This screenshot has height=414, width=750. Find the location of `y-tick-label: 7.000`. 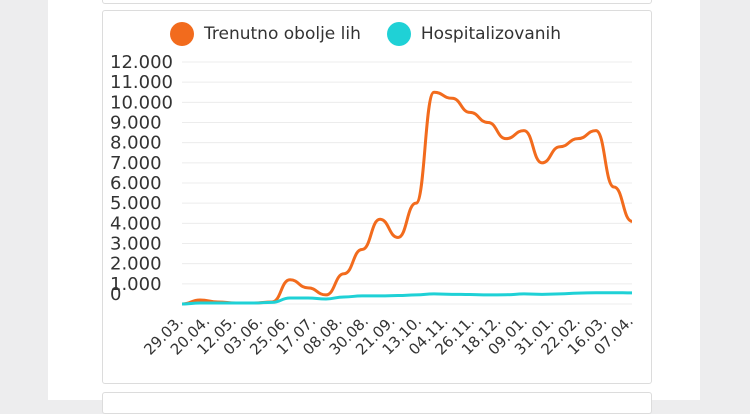

y-tick-label: 7.000 is located at coordinates (136, 163).